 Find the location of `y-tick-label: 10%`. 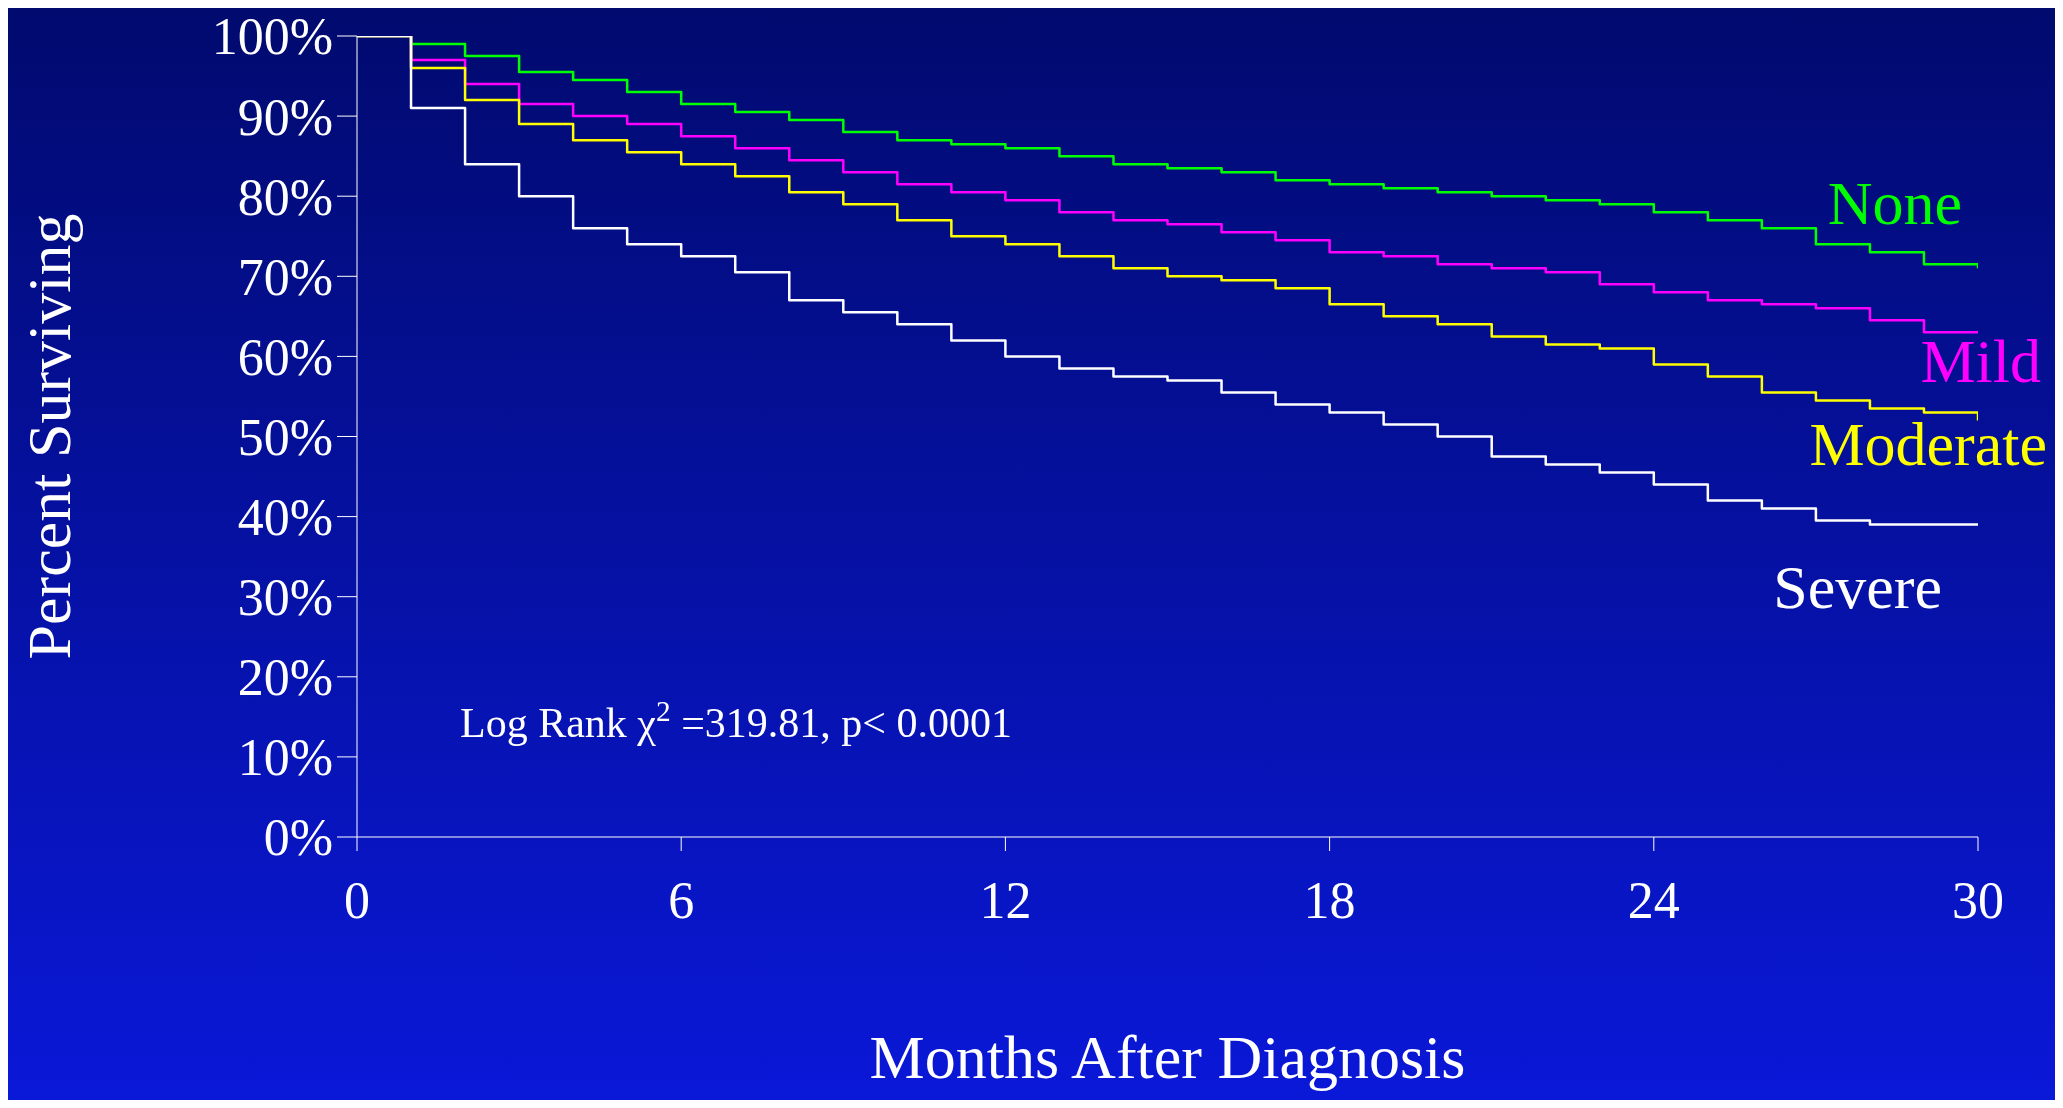

y-tick-label: 10% is located at coordinates (285, 758).